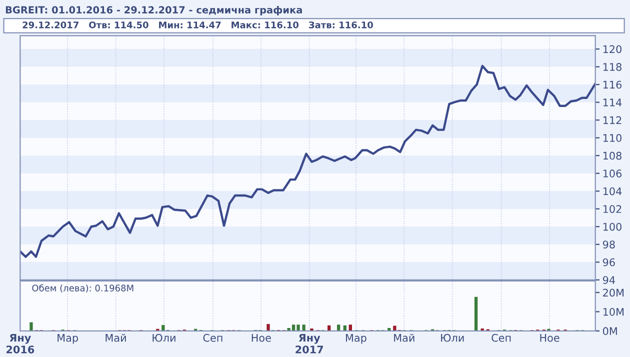 This screenshot has width=630, height=357. I want to click on x-tick-label: Яну 2016, so click(20, 344).